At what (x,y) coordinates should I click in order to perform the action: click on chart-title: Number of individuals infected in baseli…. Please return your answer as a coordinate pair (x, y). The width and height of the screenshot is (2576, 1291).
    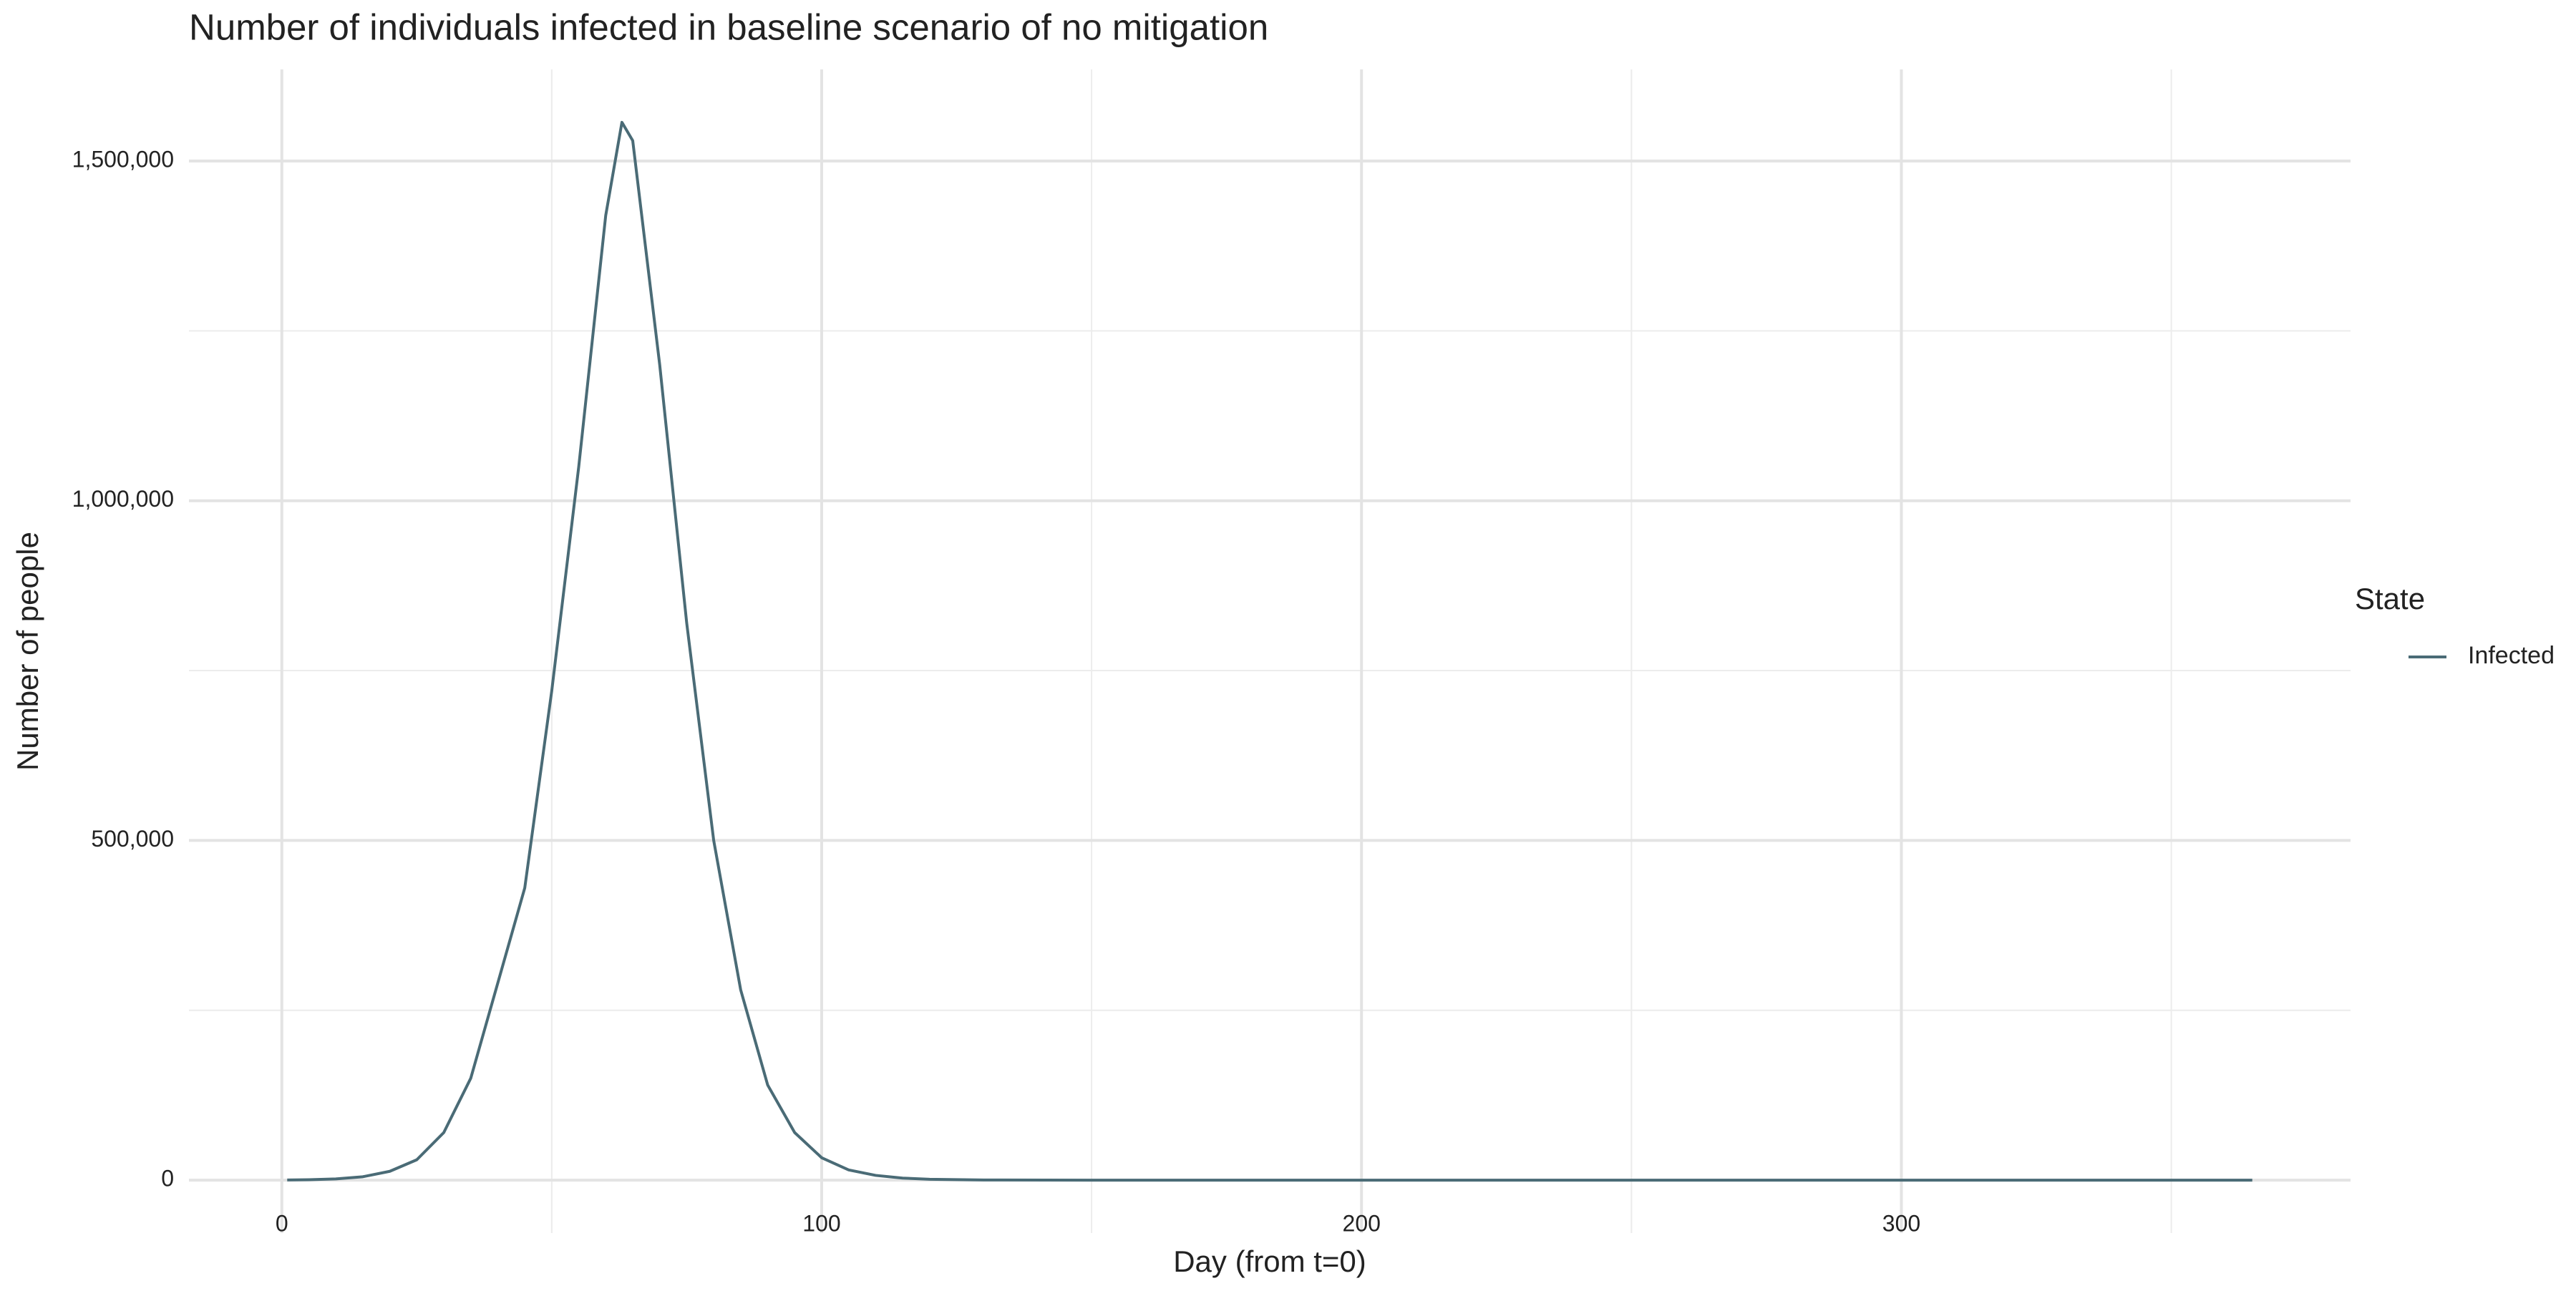
    Looking at the image, I should click on (728, 26).